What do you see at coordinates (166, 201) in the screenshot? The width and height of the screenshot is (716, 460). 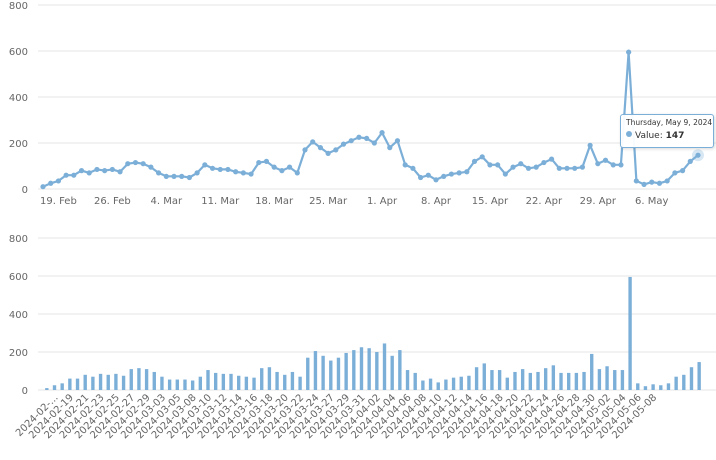 I see `x-tick-label: 4. Mar` at bounding box center [166, 201].